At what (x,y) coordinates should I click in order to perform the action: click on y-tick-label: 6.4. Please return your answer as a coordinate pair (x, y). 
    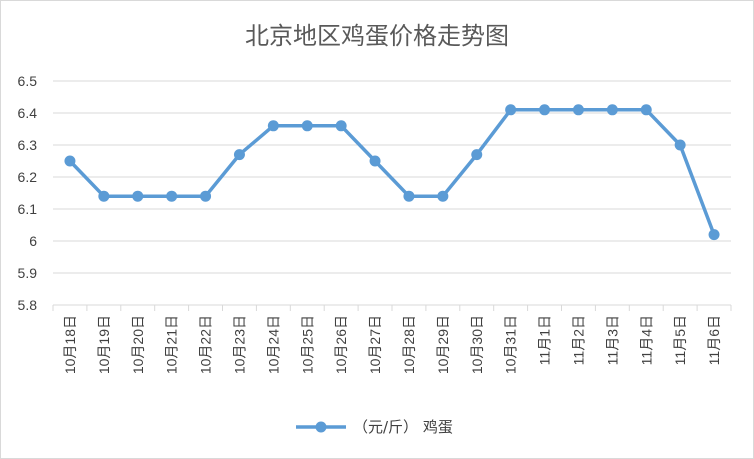
    Looking at the image, I should click on (28, 113).